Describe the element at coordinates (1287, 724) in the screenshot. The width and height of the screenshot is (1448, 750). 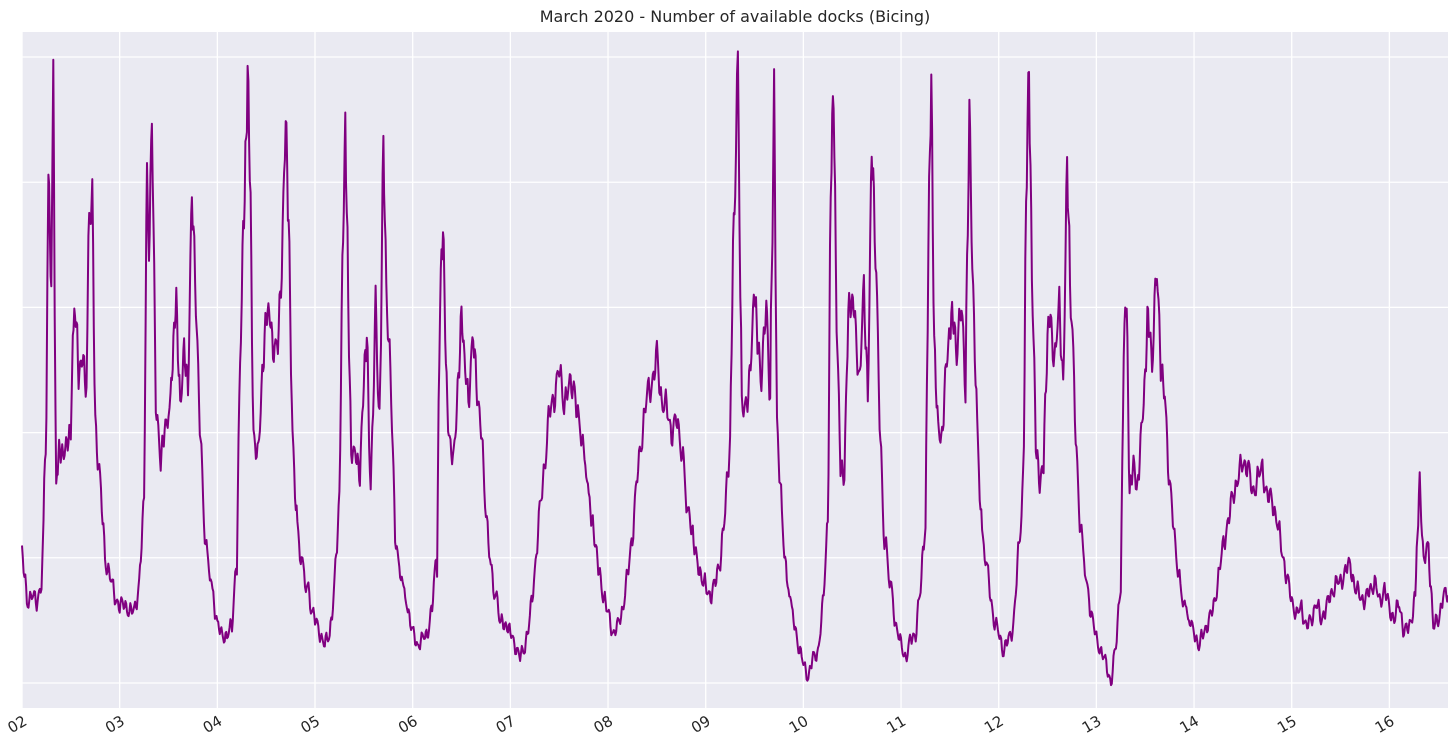
I see `x-tick-label: 15` at that location.